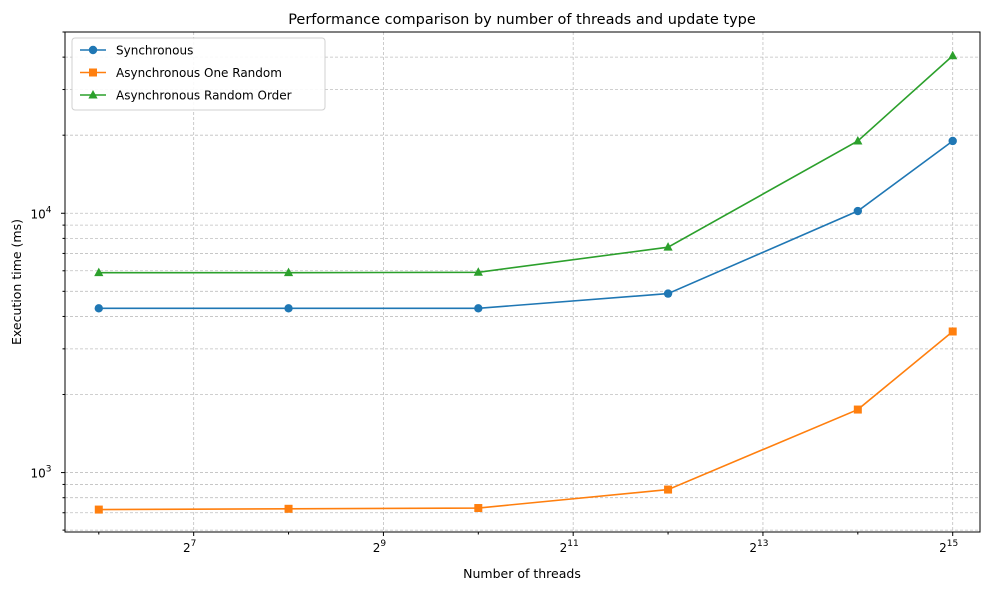 The image size is (989, 594). What do you see at coordinates (189, 547) in the screenshot?
I see `x-tick-label: 27` at bounding box center [189, 547].